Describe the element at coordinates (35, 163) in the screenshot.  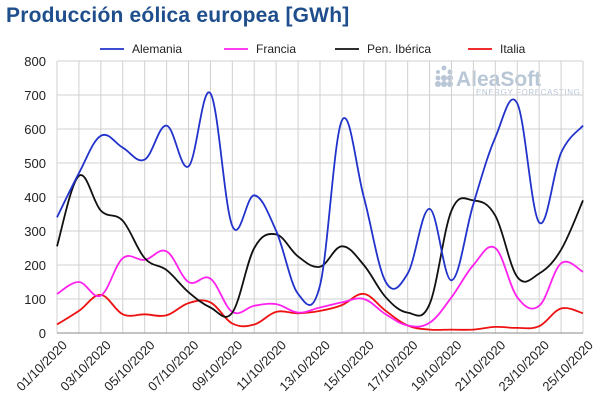
I see `y-tick-label: 500` at that location.